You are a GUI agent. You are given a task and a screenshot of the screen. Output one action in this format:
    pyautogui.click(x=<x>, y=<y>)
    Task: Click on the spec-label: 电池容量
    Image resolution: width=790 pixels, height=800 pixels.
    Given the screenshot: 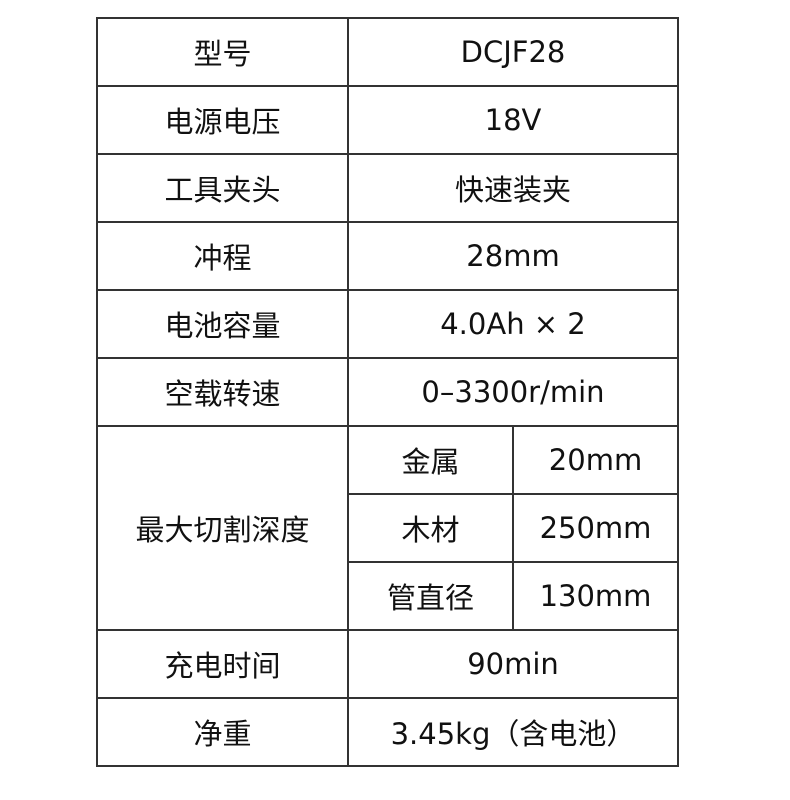 What is the action you would take?
    pyautogui.click(x=222, y=324)
    